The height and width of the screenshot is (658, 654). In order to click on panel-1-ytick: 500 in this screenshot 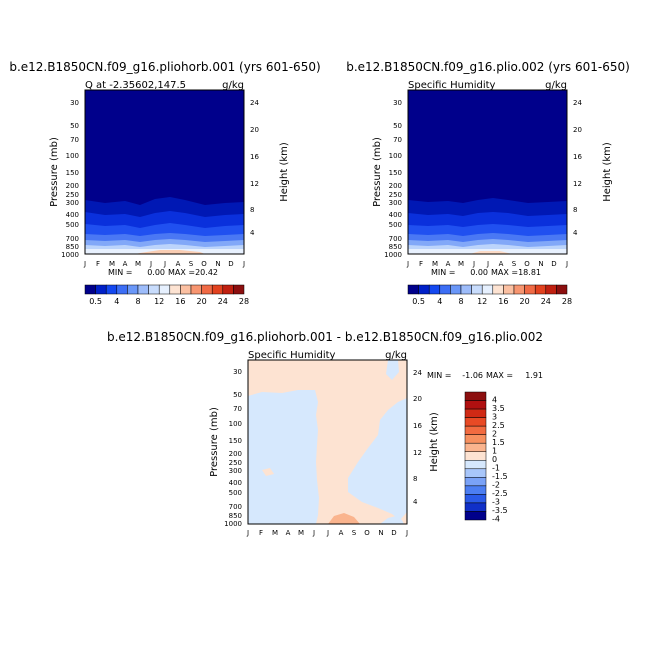, I will do `click(72, 225)`.